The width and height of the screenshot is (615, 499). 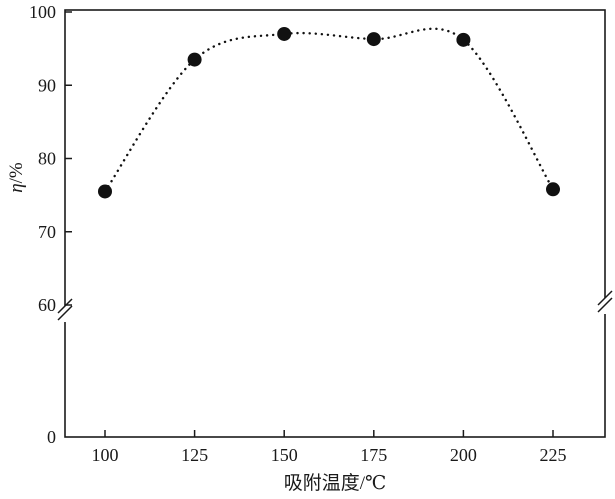 What do you see at coordinates (335, 483) in the screenshot?
I see `x-axis-title: 吸附温度/℃` at bounding box center [335, 483].